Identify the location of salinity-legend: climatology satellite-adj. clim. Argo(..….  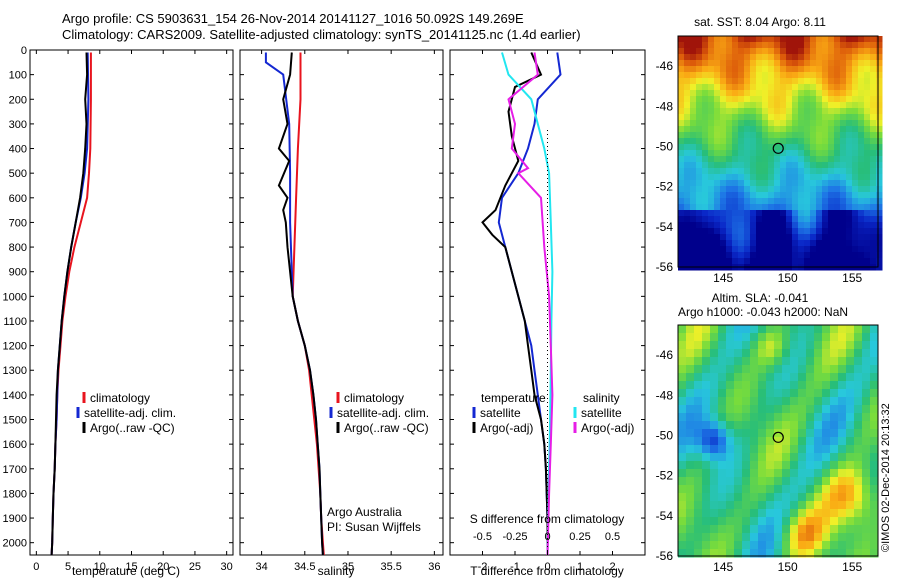
(379, 413).